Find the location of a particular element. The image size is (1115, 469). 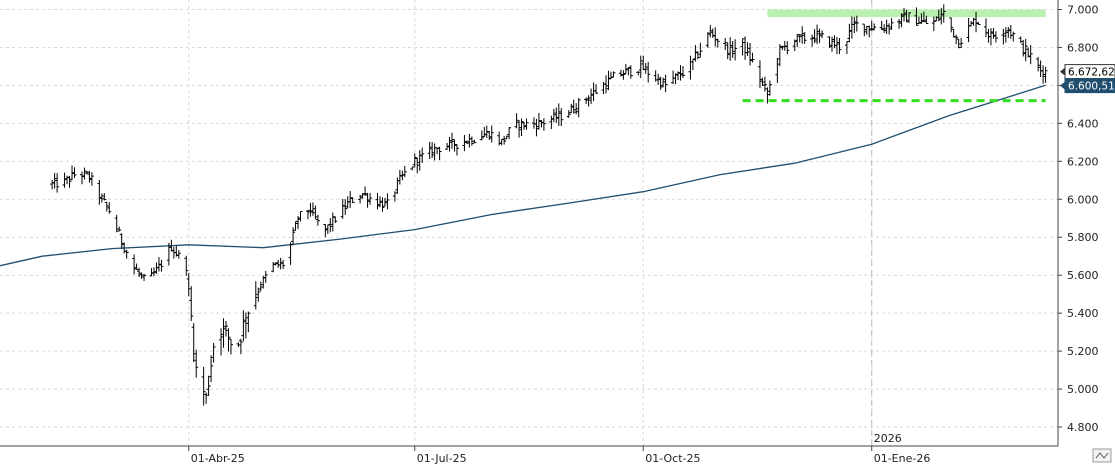

last-value-text: 6.600,51 is located at coordinates (1091, 87).